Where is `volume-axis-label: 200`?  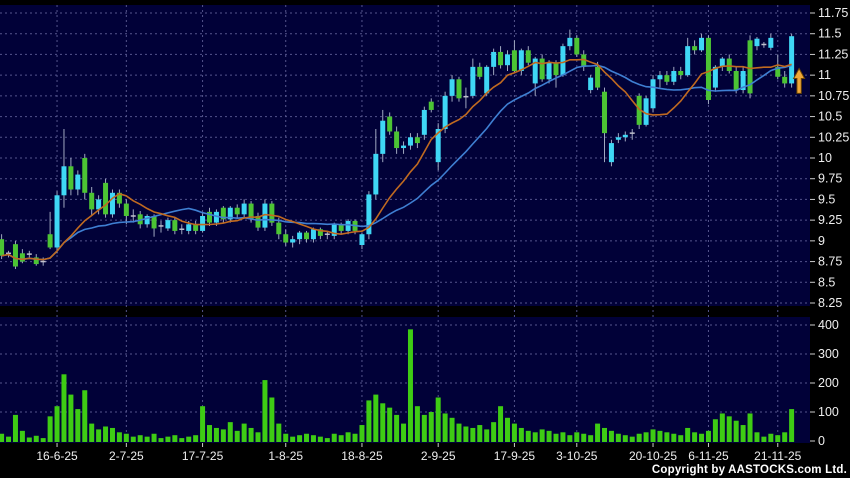
volume-axis-label: 200 is located at coordinates (828, 383).